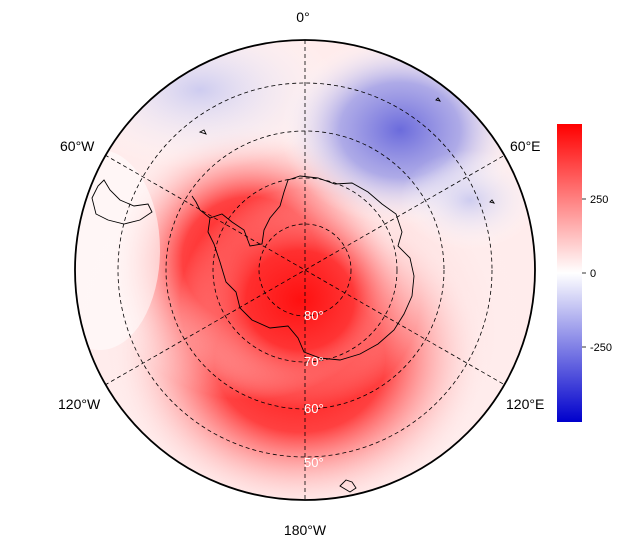  Describe the element at coordinates (305, 530) in the screenshot. I see `lon-label-180w: 180°W` at that location.